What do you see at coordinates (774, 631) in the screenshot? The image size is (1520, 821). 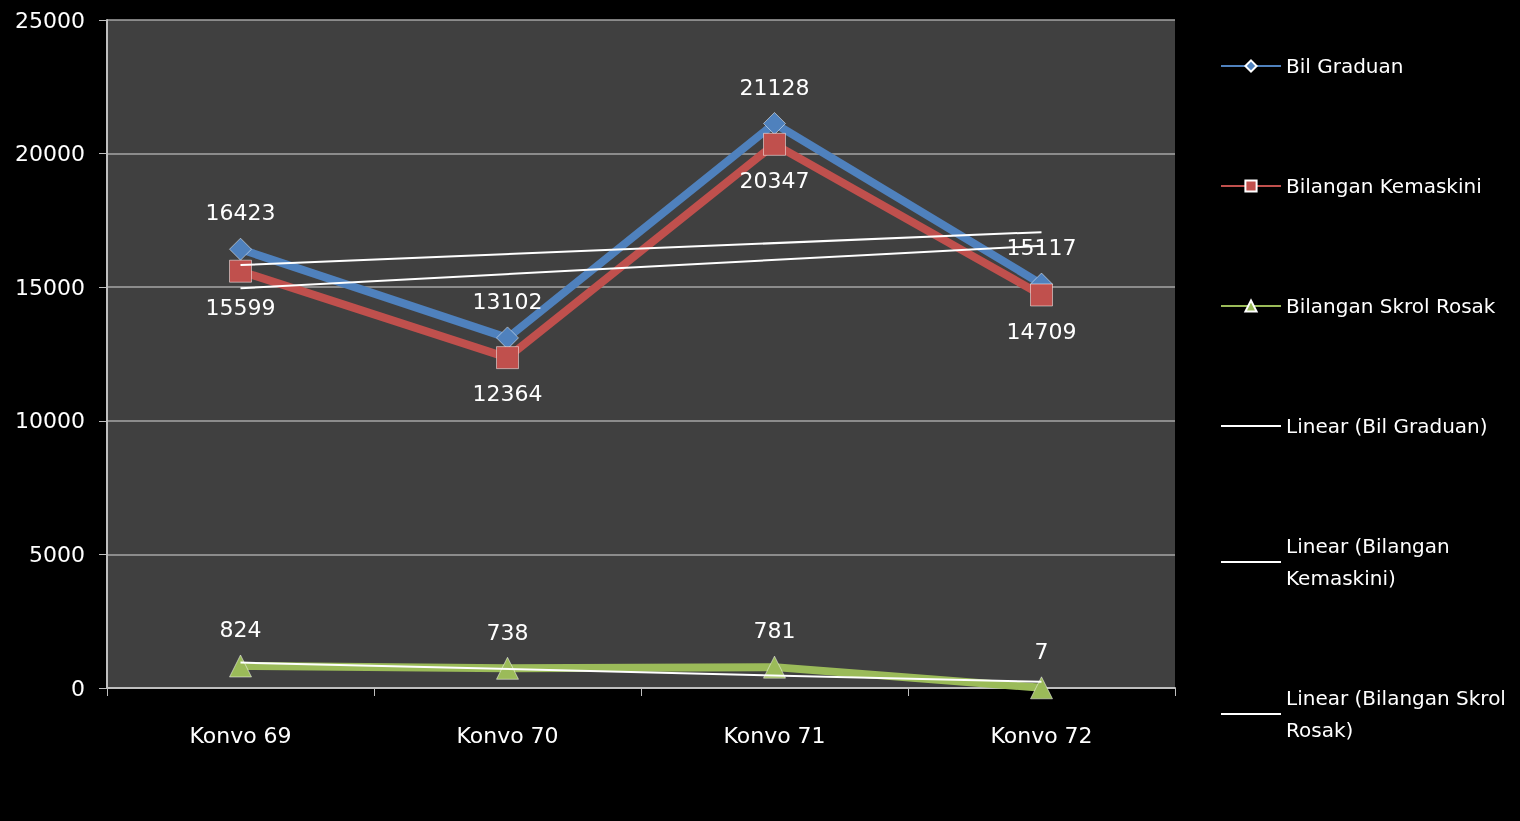 I see `data-label: 781` at bounding box center [774, 631].